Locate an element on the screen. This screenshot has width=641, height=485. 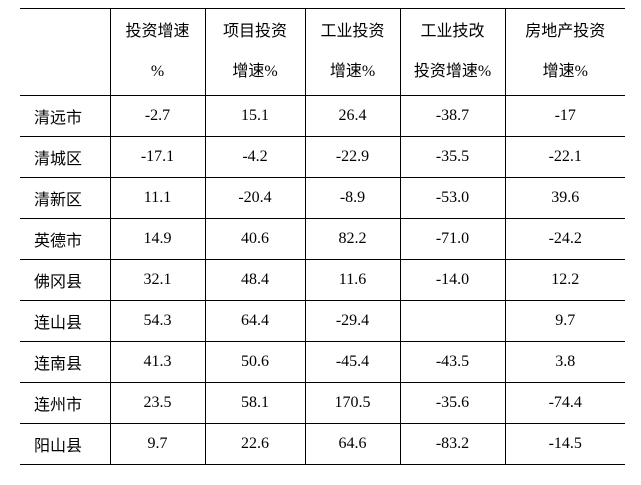
value-cell: -22.1 is located at coordinates (564, 157).